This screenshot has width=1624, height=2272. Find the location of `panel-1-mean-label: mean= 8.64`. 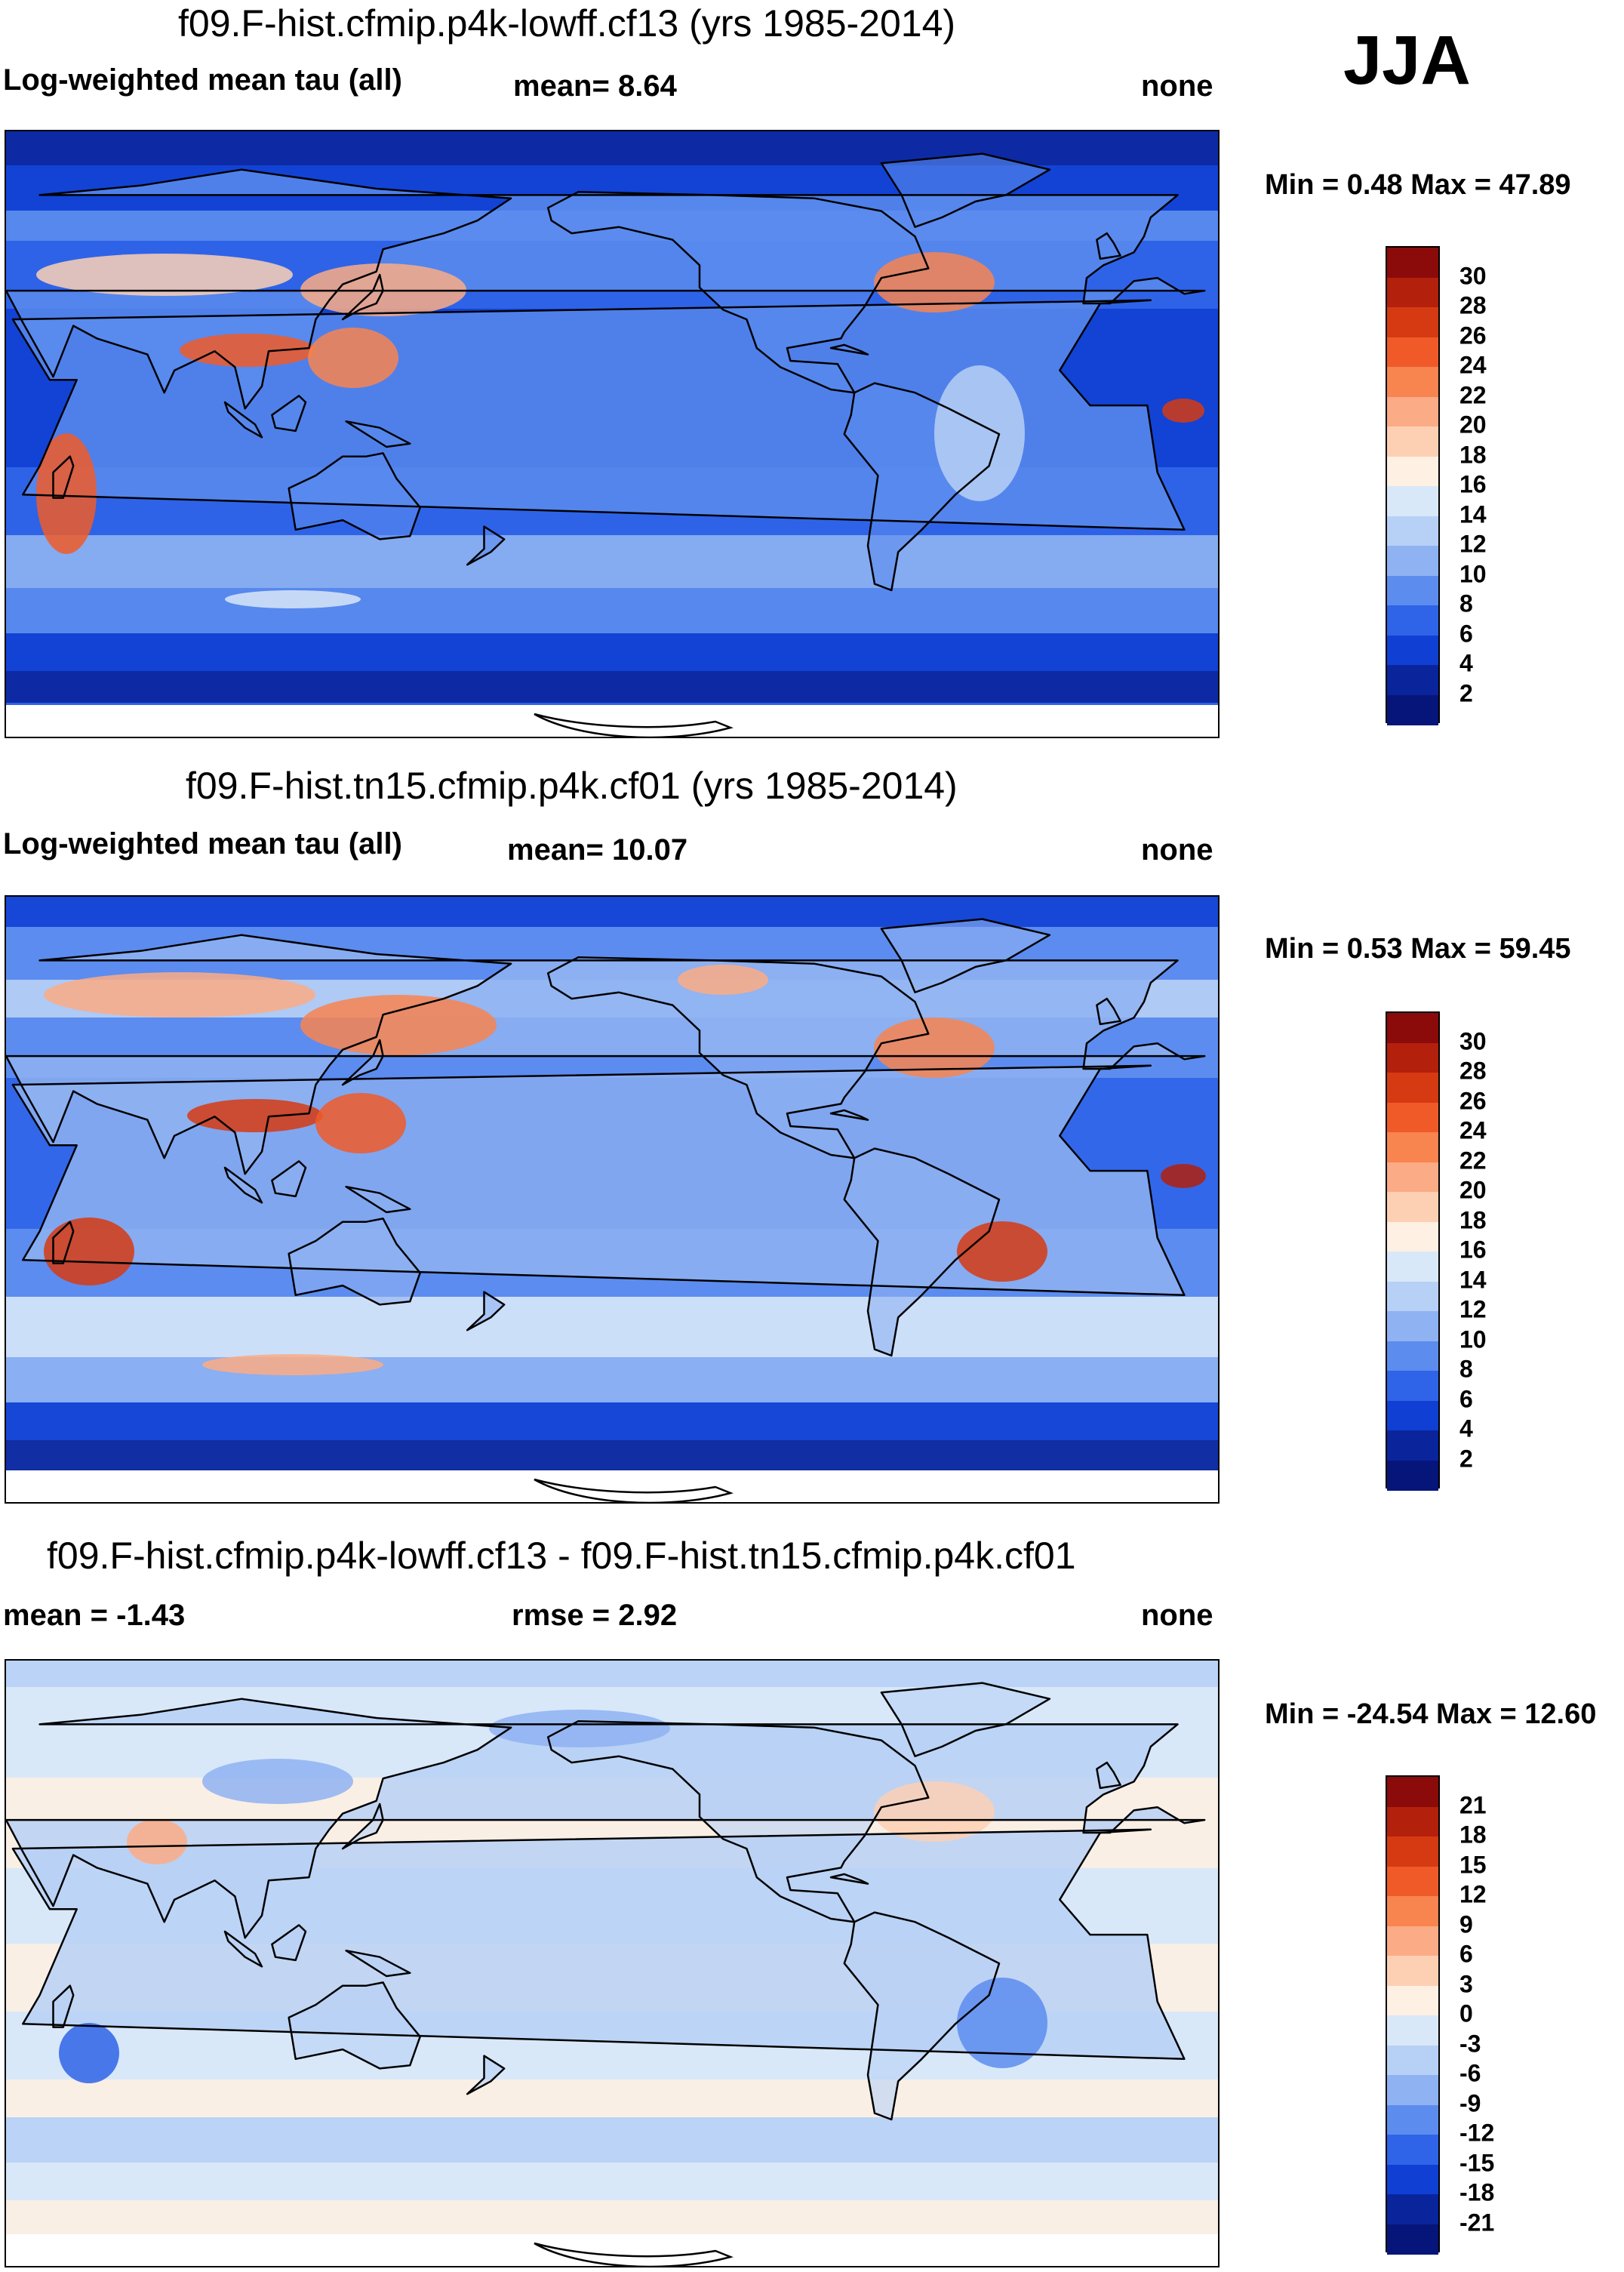

panel-1-mean-label: mean= 8.64 is located at coordinates (595, 86).